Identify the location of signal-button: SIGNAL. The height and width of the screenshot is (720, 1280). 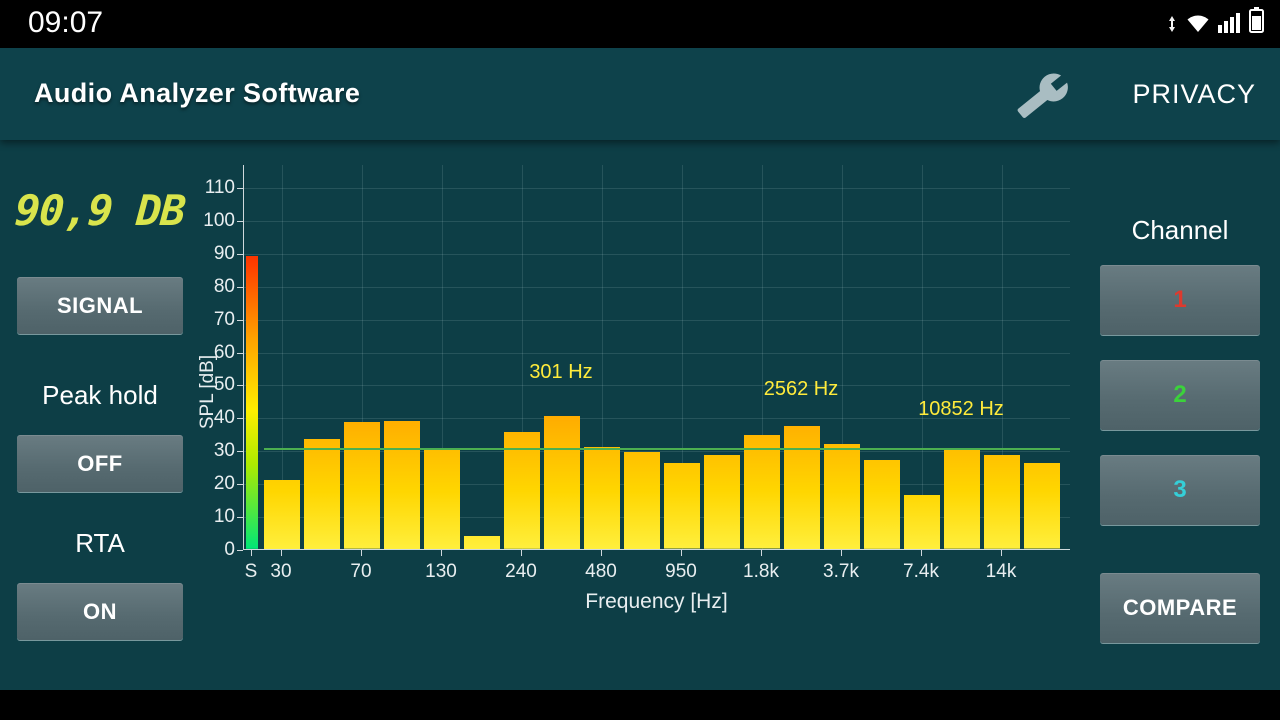
(100, 305).